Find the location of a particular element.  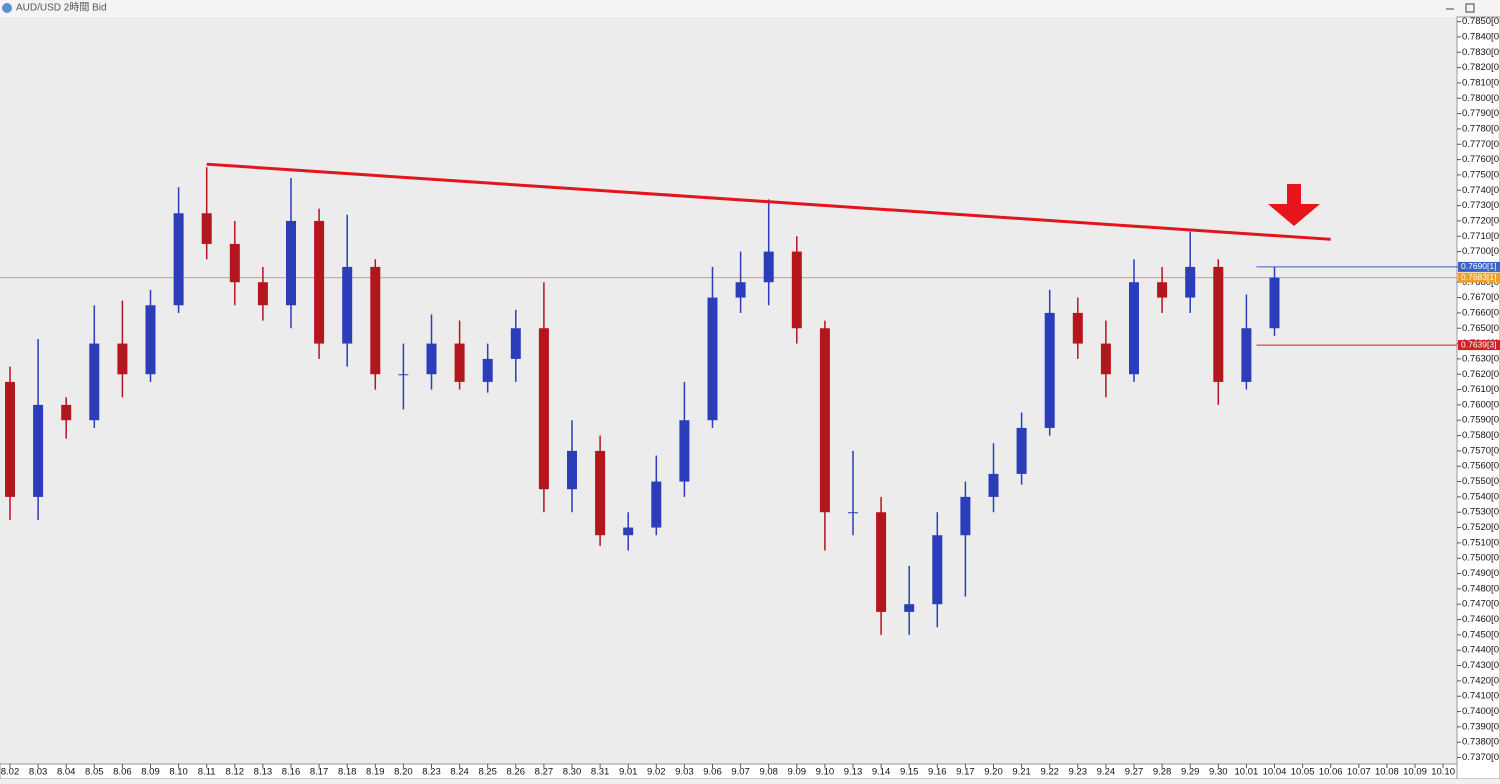

x-tick-label: 8.31 is located at coordinates (600, 772).